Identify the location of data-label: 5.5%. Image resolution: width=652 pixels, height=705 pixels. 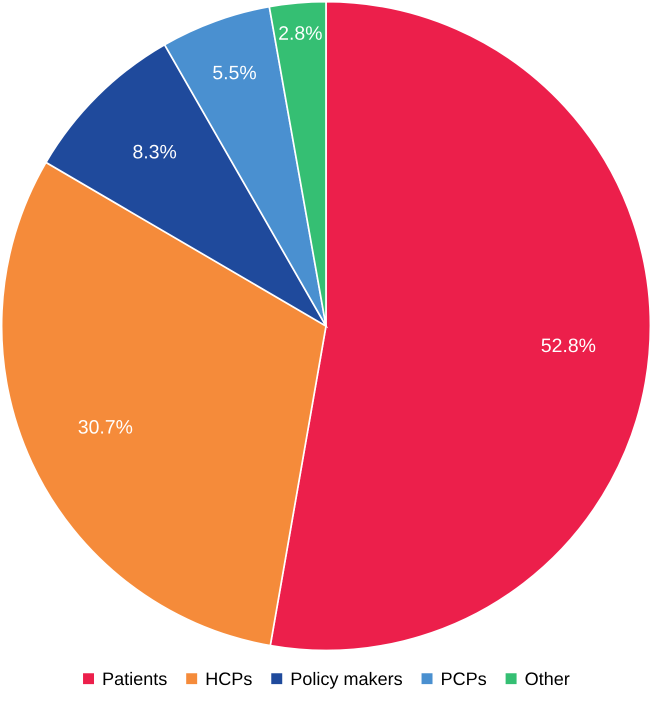
(234, 73).